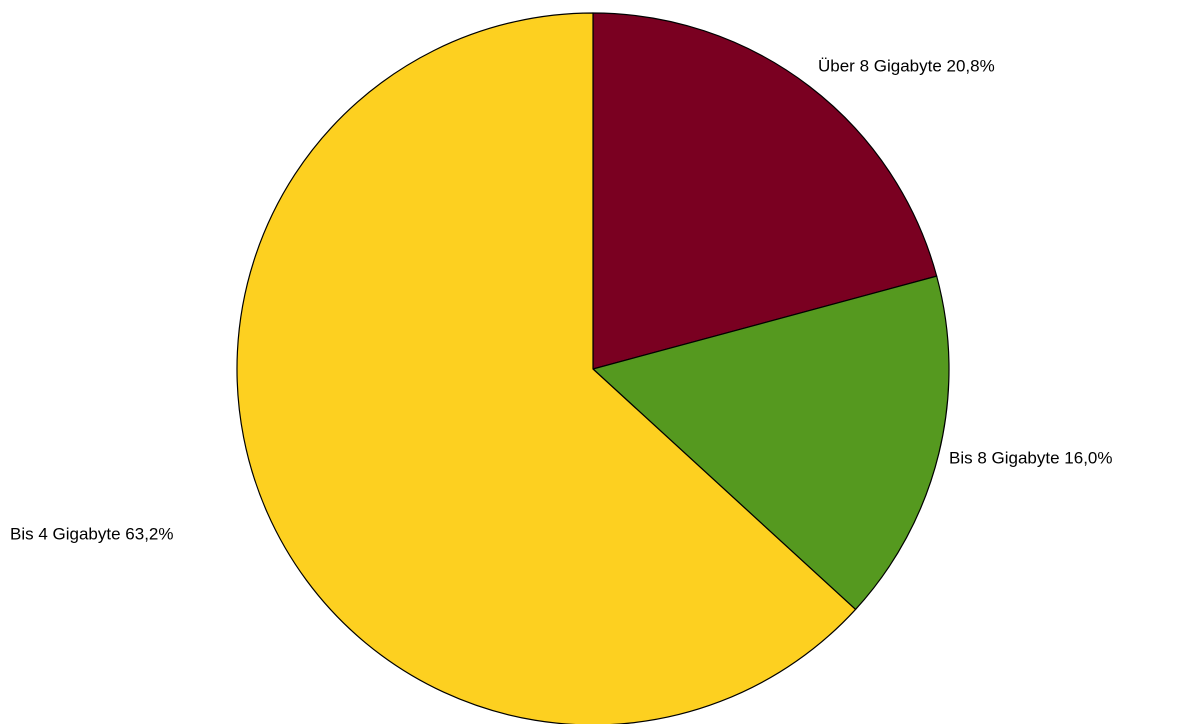 Image resolution: width=1202 pixels, height=724 pixels. What do you see at coordinates (771, 443) in the screenshot?
I see `pie-slice-bis-8-gigabyte` at bounding box center [771, 443].